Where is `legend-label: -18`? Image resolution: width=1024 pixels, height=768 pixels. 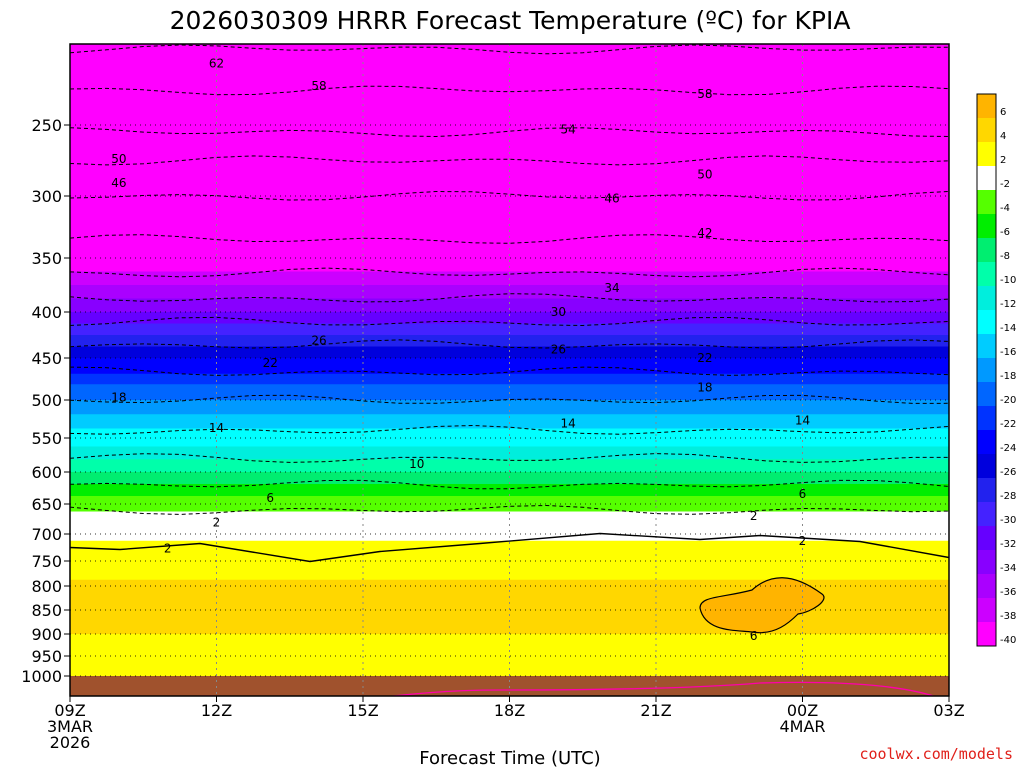
legend-label: -18 is located at coordinates (1008, 376).